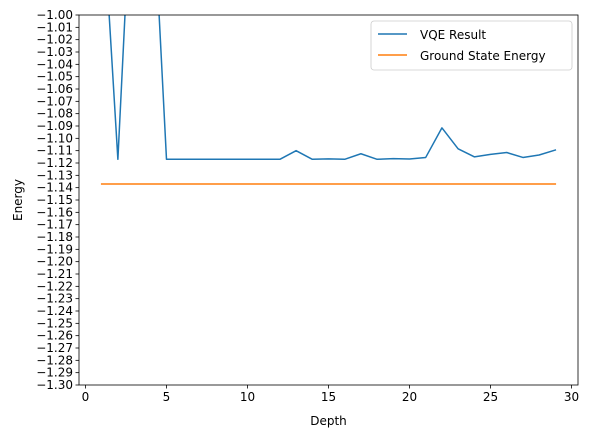  Describe the element at coordinates (328, 397) in the screenshot. I see `x-tick-label: 15` at that location.